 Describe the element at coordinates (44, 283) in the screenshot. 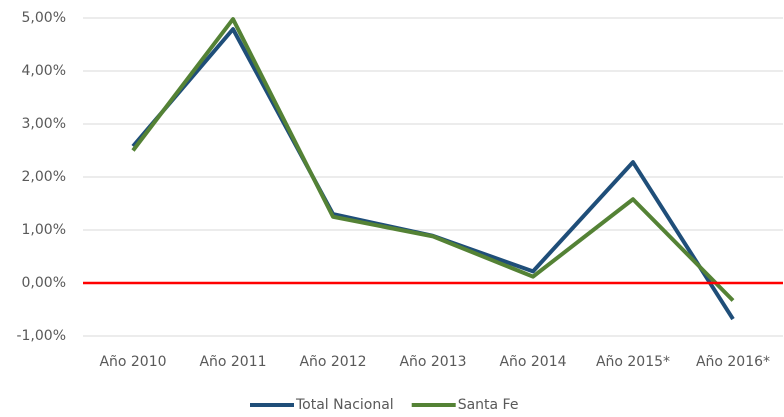

I see `y-tick-label: 0,00%` at that location.